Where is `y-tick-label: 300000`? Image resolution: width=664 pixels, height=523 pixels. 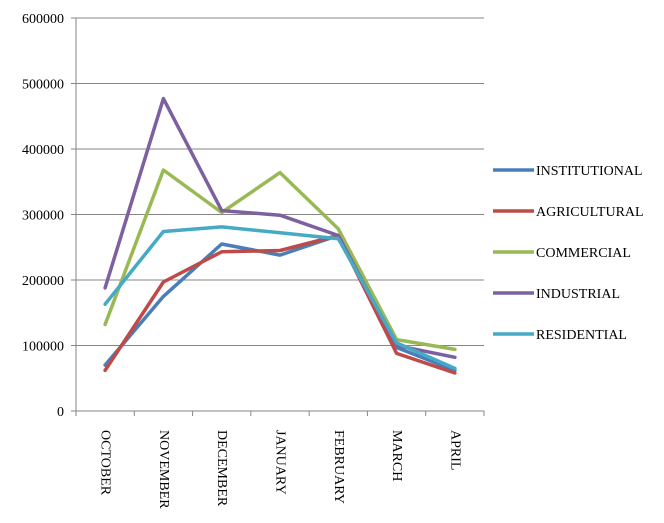 y-tick-label: 300000 is located at coordinates (43, 216).